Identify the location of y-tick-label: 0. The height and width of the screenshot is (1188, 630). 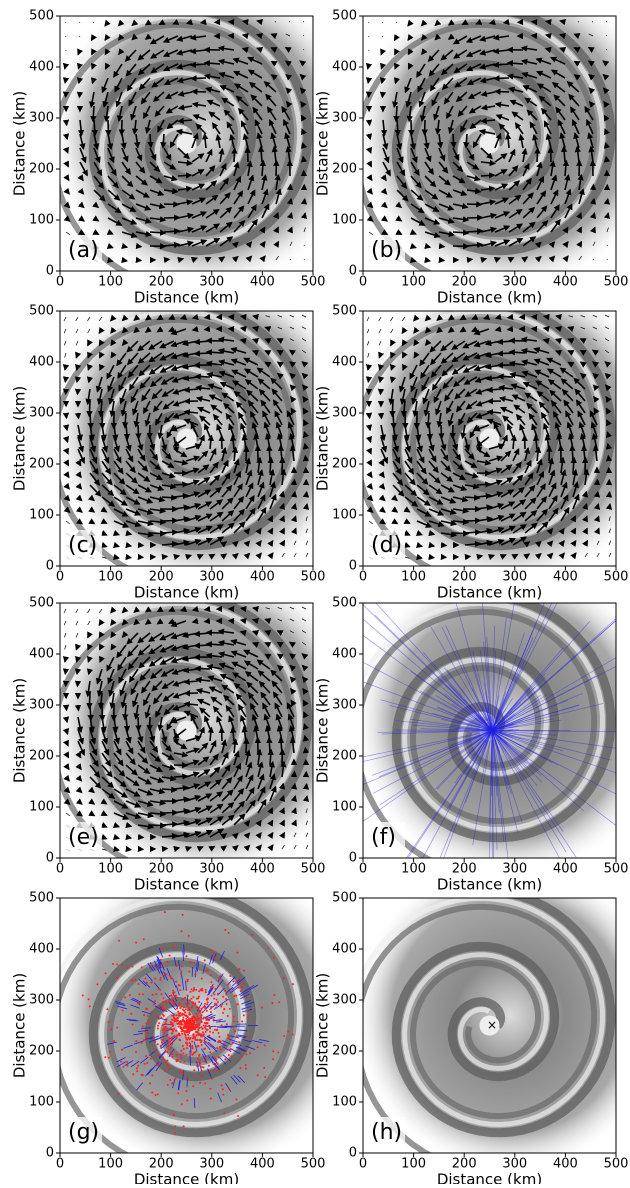
(353, 1153).